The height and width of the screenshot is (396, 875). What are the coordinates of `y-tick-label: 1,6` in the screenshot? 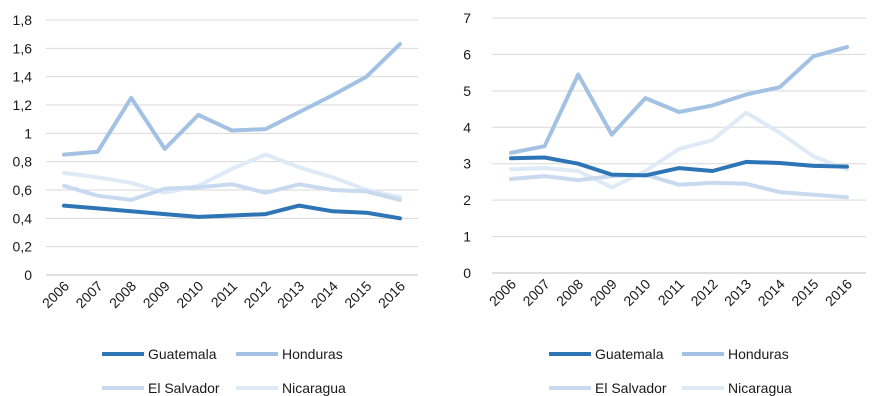 It's located at (23, 48).